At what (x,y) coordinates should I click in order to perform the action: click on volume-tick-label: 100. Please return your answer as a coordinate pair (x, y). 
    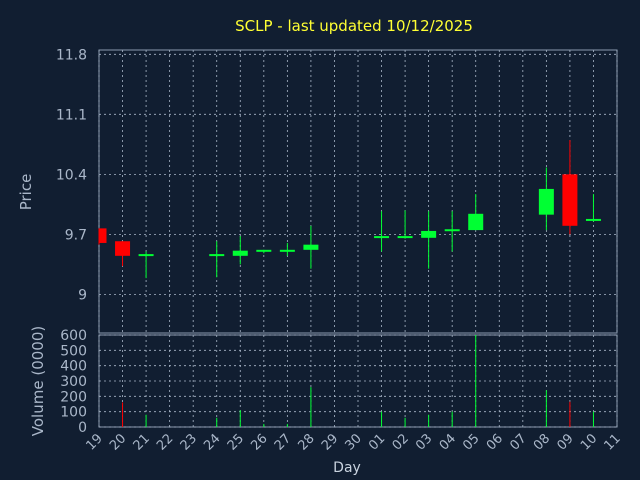
    Looking at the image, I should click on (73, 413).